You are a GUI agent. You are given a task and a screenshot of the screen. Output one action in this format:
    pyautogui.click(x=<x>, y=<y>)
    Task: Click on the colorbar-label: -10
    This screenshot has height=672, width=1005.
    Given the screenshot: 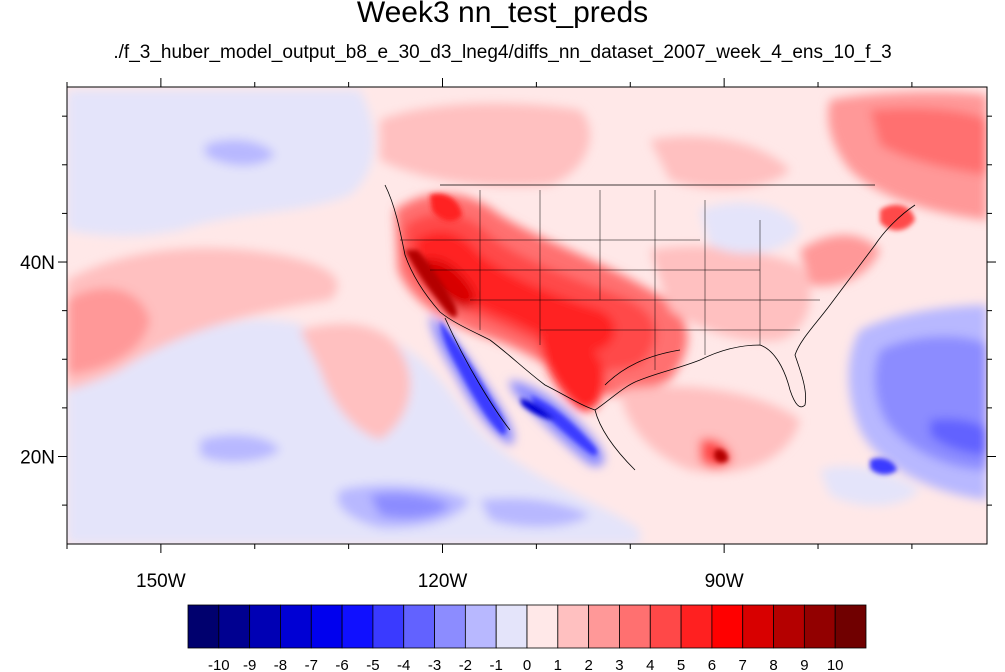 What is the action you would take?
    pyautogui.click(x=219, y=664)
    